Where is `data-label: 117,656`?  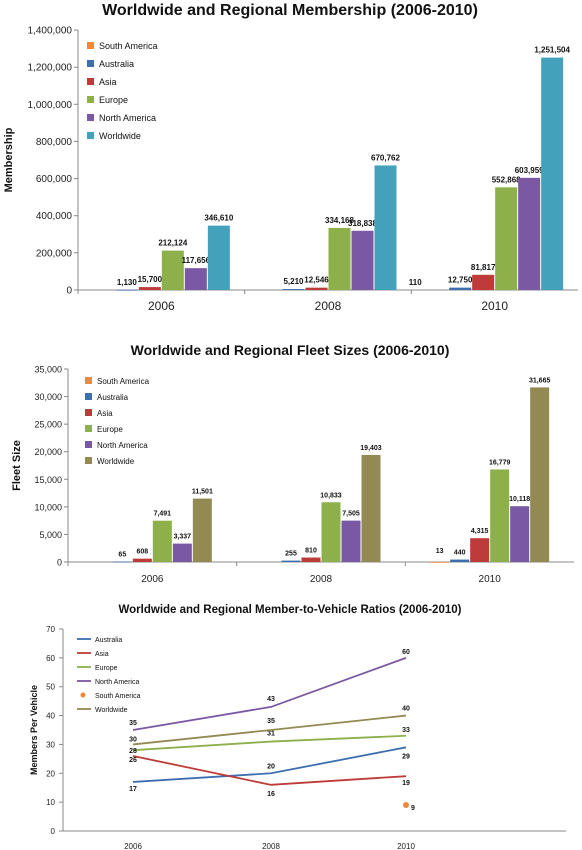
data-label: 117,656 is located at coordinates (196, 260).